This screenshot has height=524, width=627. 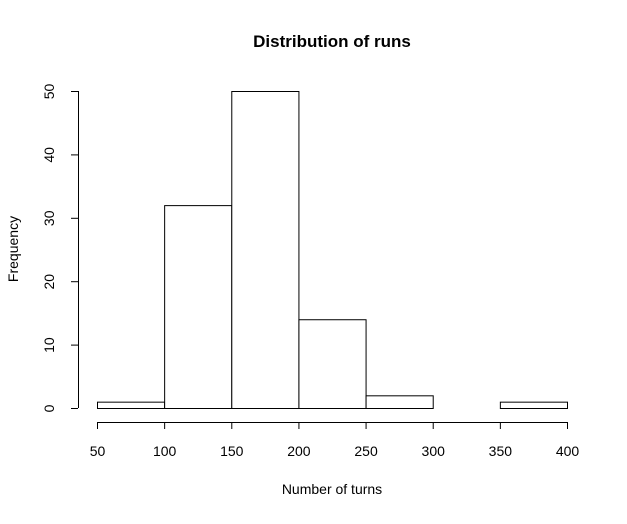 What do you see at coordinates (49, 345) in the screenshot?
I see `y-tick-label: 10` at bounding box center [49, 345].